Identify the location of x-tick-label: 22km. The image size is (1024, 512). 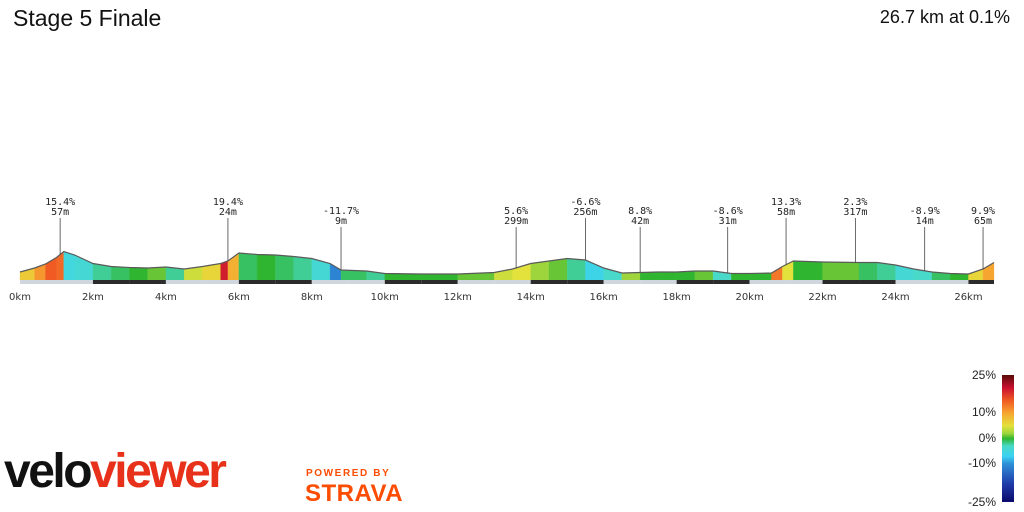
(822, 297).